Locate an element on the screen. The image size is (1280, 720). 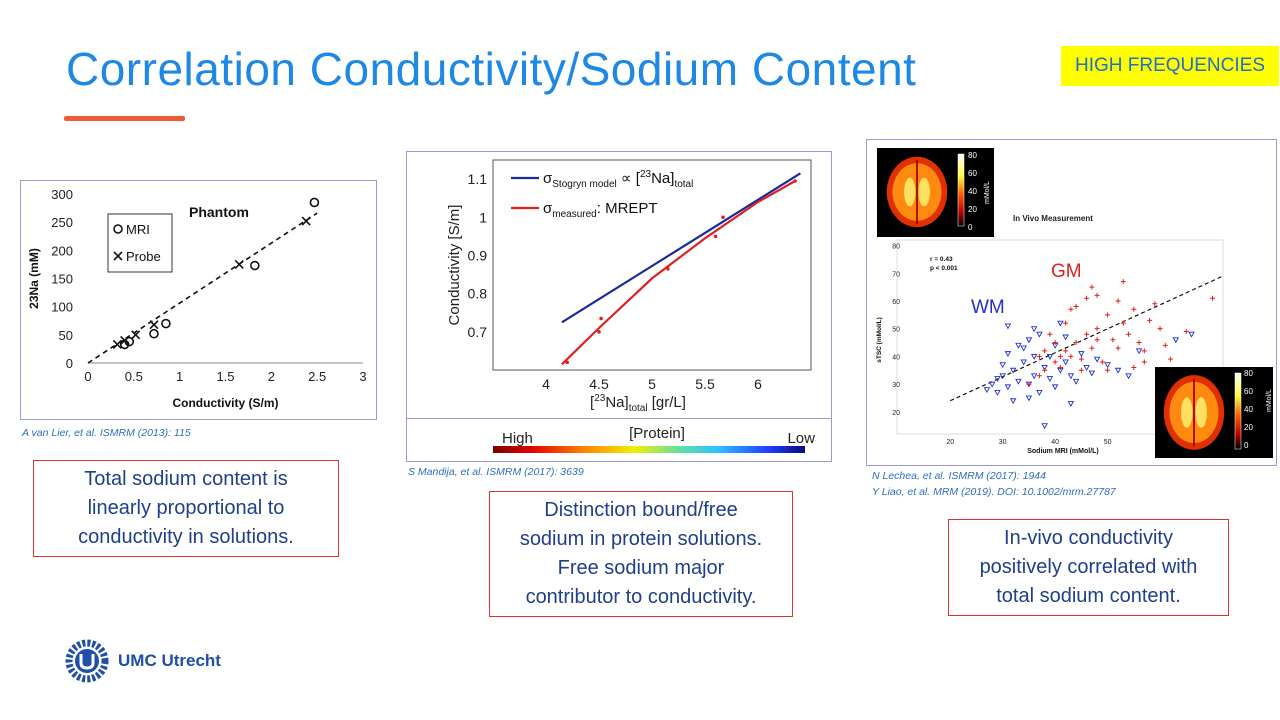
x-tick-label: 30 is located at coordinates (1003, 442).